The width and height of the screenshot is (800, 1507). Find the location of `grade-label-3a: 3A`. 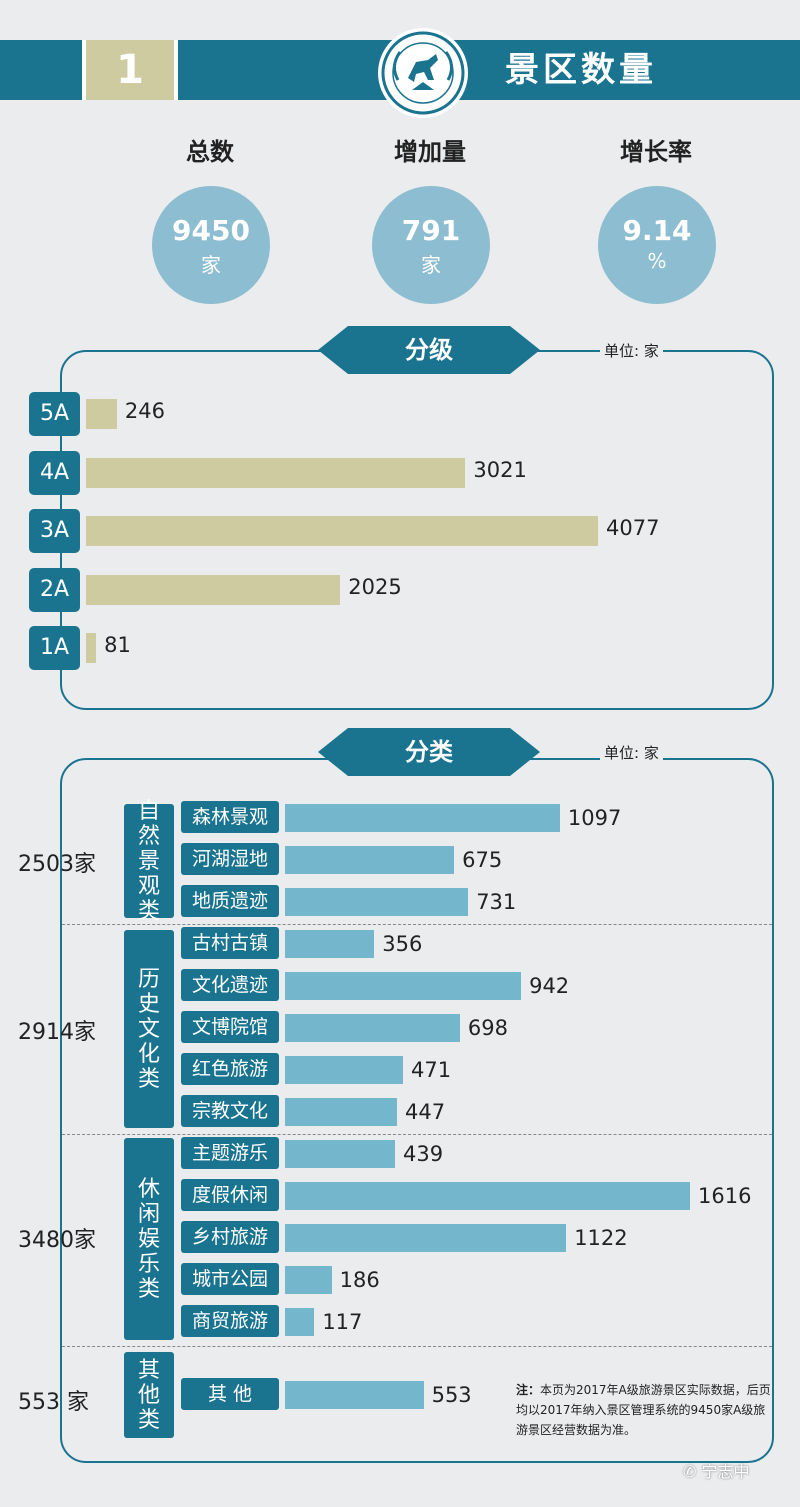

grade-label-3a: 3A is located at coordinates (54, 531).